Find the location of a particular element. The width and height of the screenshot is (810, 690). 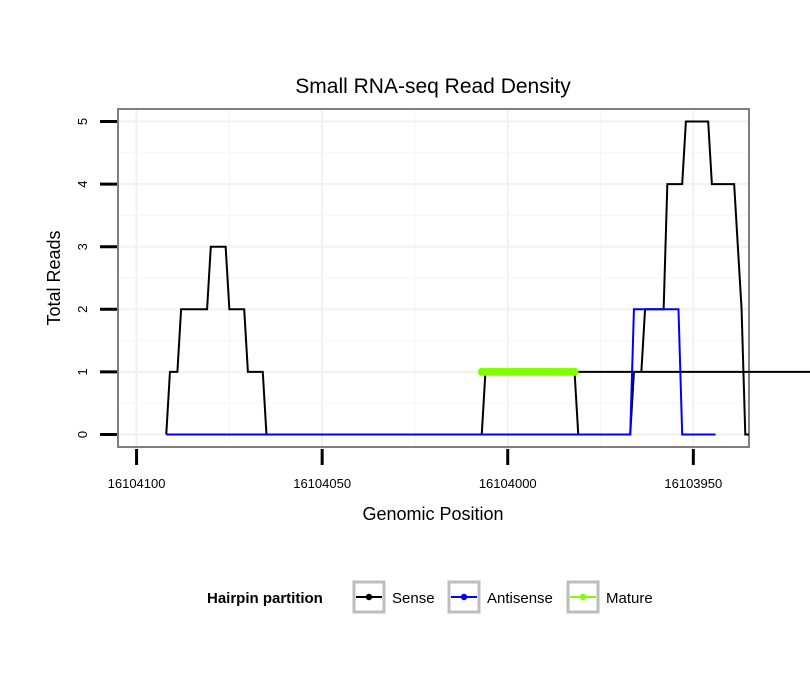

y-tick-label: 0 is located at coordinates (82, 434).